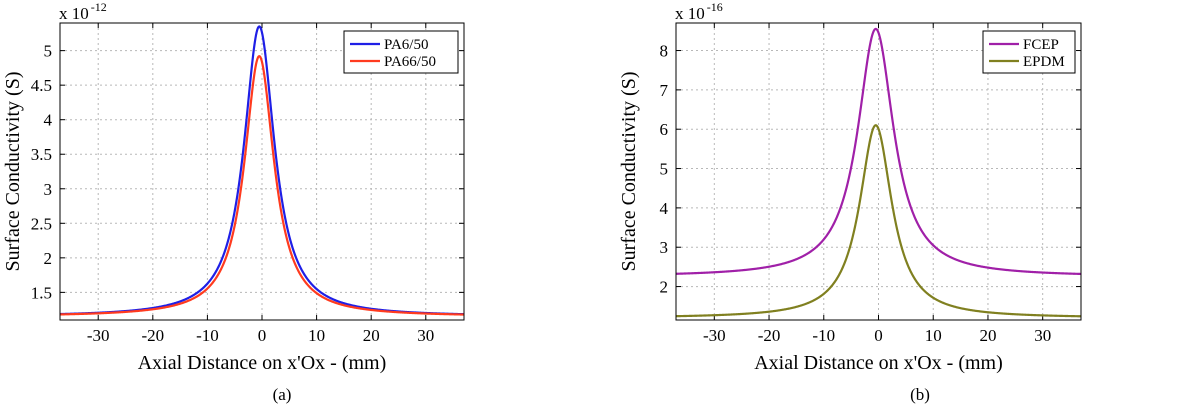 The image size is (1200, 409). Describe the element at coordinates (664, 90) in the screenshot. I see `y-tick-label: 7` at that location.